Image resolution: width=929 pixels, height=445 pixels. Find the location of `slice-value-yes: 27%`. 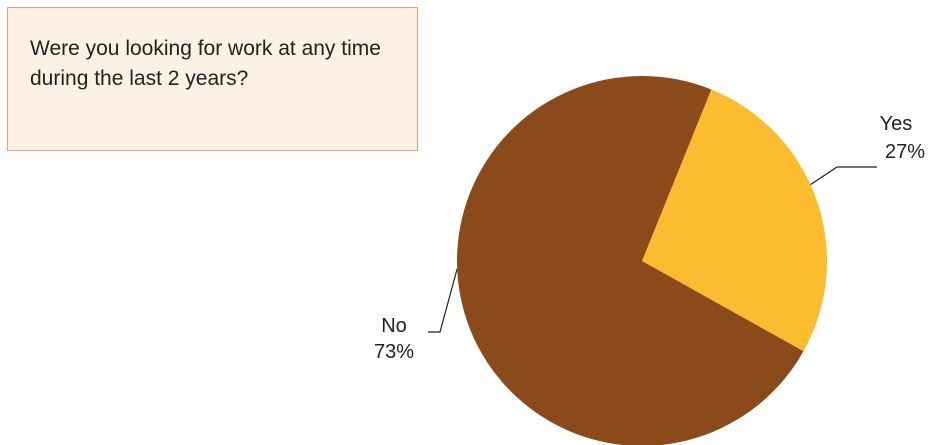

slice-value-yes: 27% is located at coordinates (905, 152).